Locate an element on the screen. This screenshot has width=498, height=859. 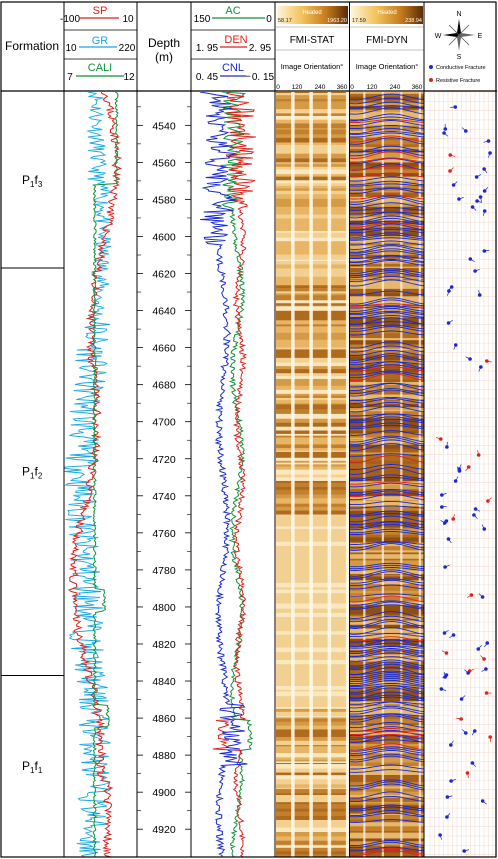
ac-right: 0 is located at coordinates (269, 19).